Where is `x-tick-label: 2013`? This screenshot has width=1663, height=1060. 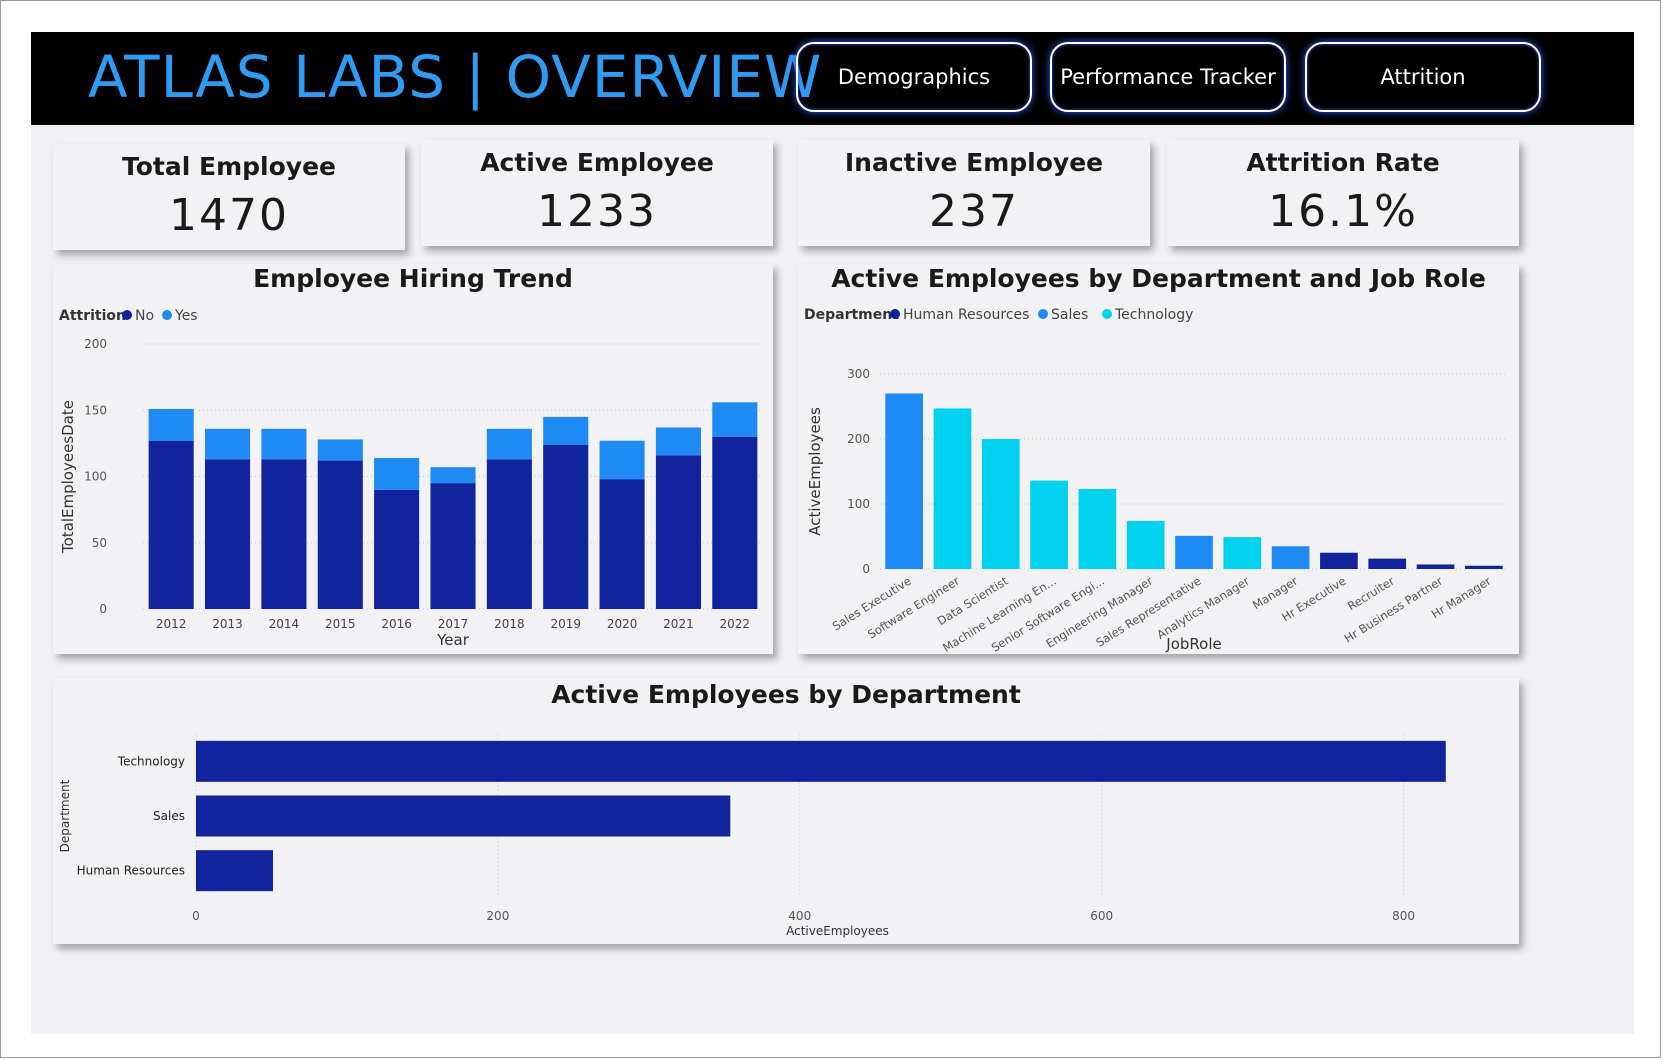
x-tick-label: 2013 is located at coordinates (227, 624).